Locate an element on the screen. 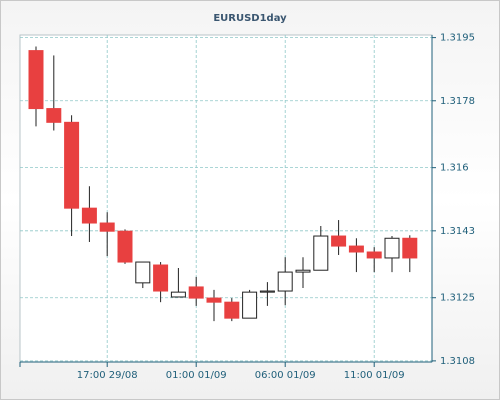 This screenshot has height=400, width=500. x-tick-label: 06:00 01/09 is located at coordinates (285, 375).